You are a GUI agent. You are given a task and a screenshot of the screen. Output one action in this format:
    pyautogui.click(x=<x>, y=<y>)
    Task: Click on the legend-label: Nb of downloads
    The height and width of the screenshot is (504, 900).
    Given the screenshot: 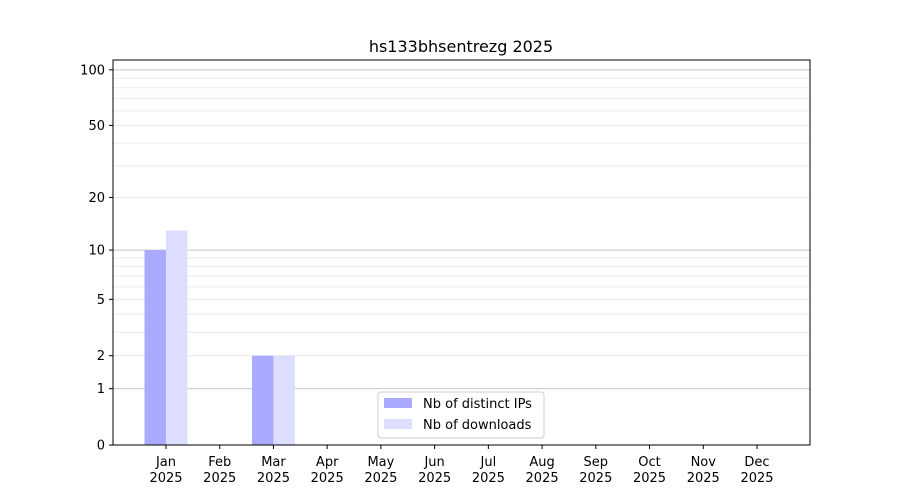 What is the action you would take?
    pyautogui.click(x=477, y=425)
    